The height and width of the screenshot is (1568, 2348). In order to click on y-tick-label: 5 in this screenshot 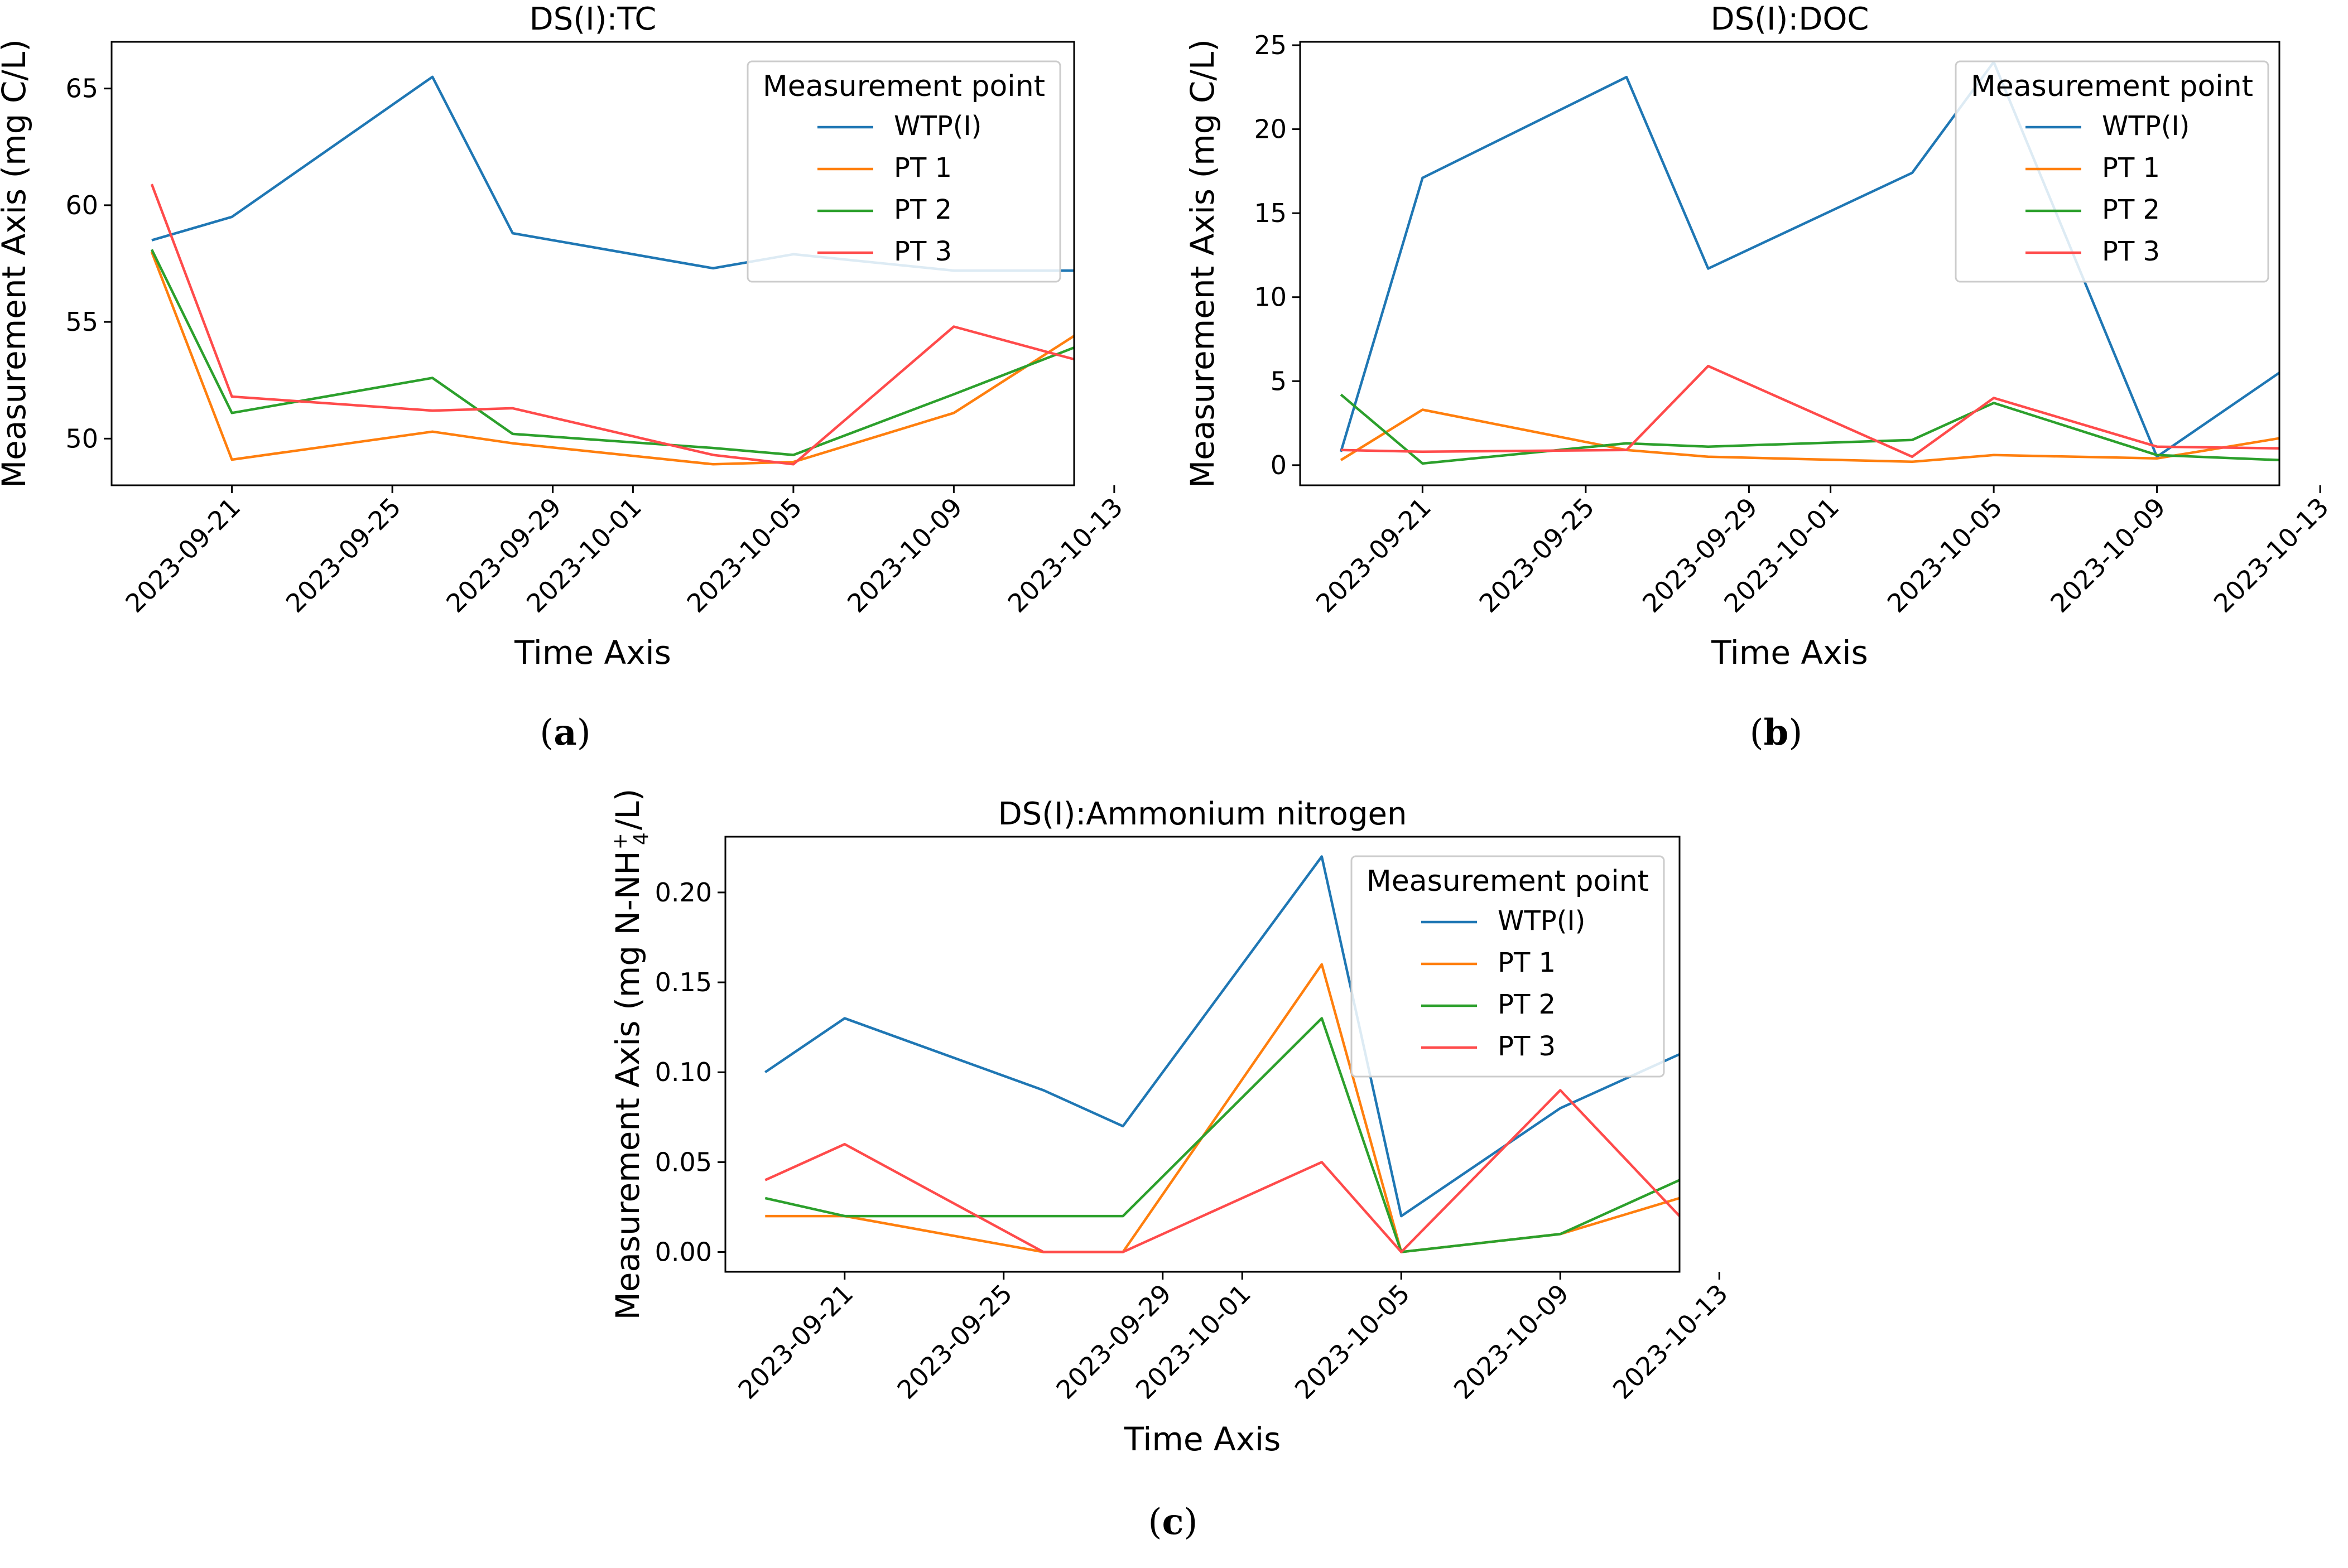, I will do `click(1279, 381)`.